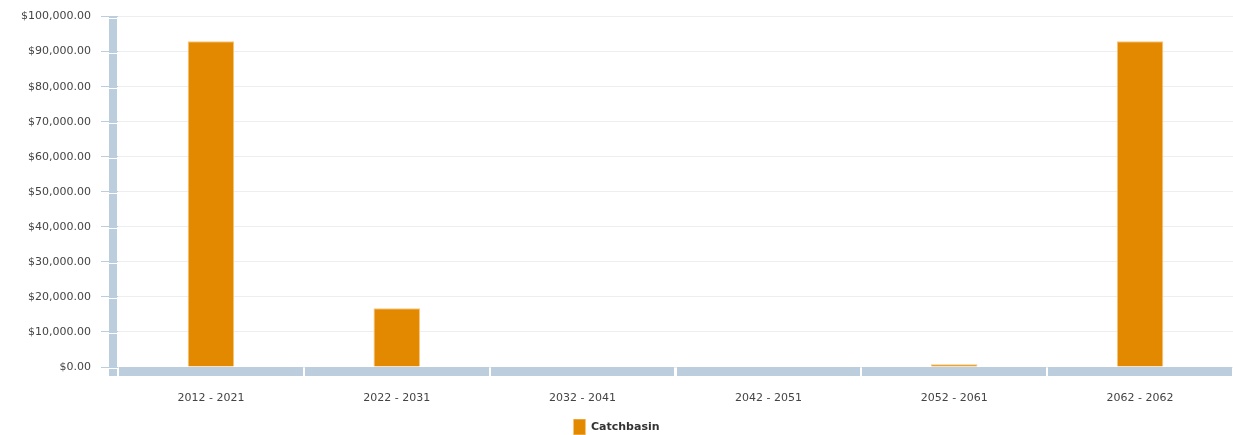  I want to click on x-tick-label: 2032 - 2041, so click(583, 398).